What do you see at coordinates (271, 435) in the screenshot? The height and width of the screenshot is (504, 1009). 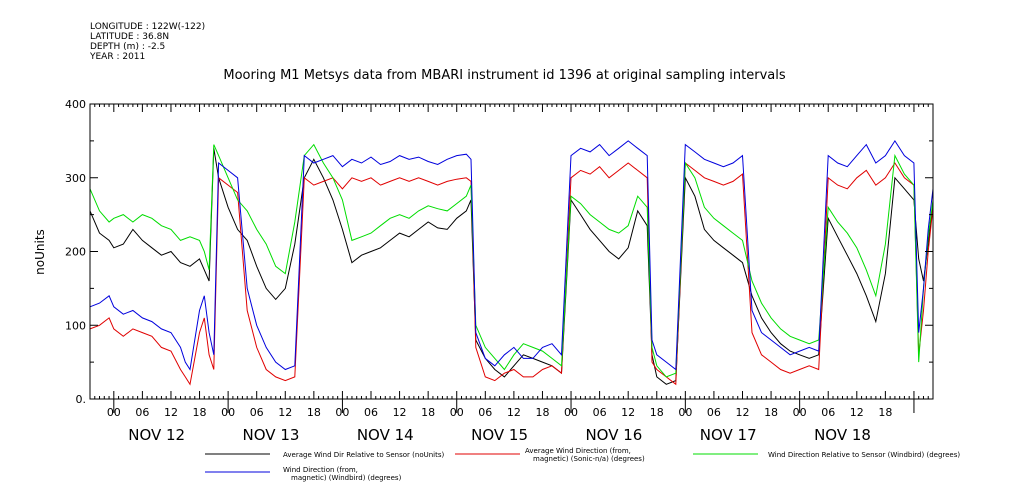 I see `day-label: NOV 13` at bounding box center [271, 435].